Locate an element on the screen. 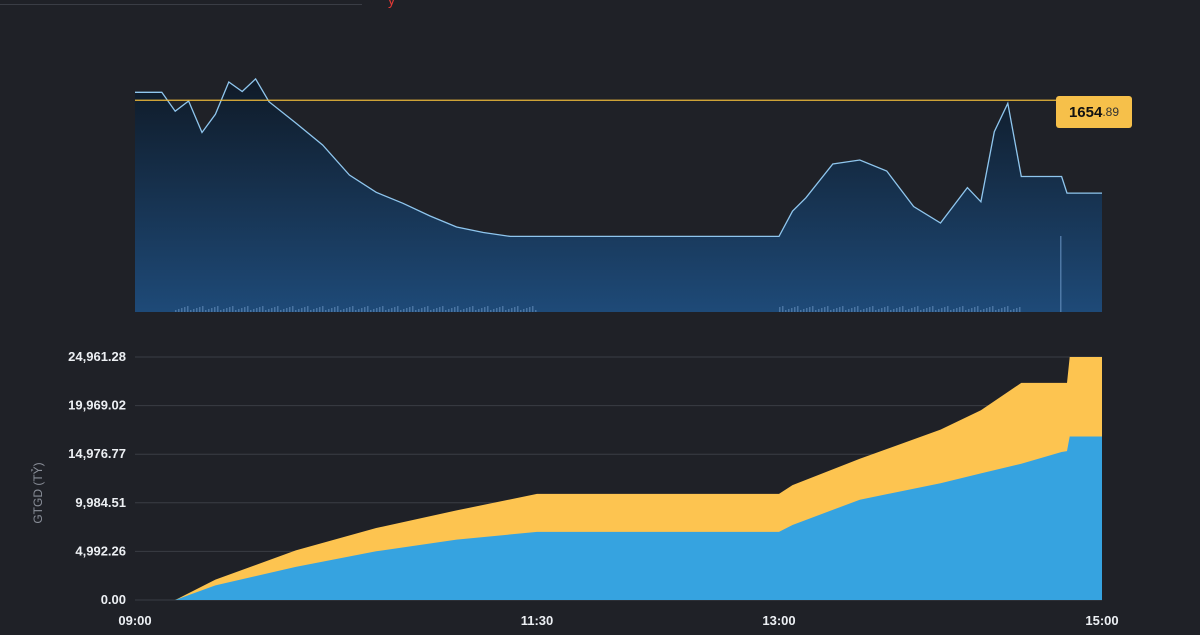 The width and height of the screenshot is (1200, 635). y-tick-label: 14,976.77 is located at coordinates (97, 453).